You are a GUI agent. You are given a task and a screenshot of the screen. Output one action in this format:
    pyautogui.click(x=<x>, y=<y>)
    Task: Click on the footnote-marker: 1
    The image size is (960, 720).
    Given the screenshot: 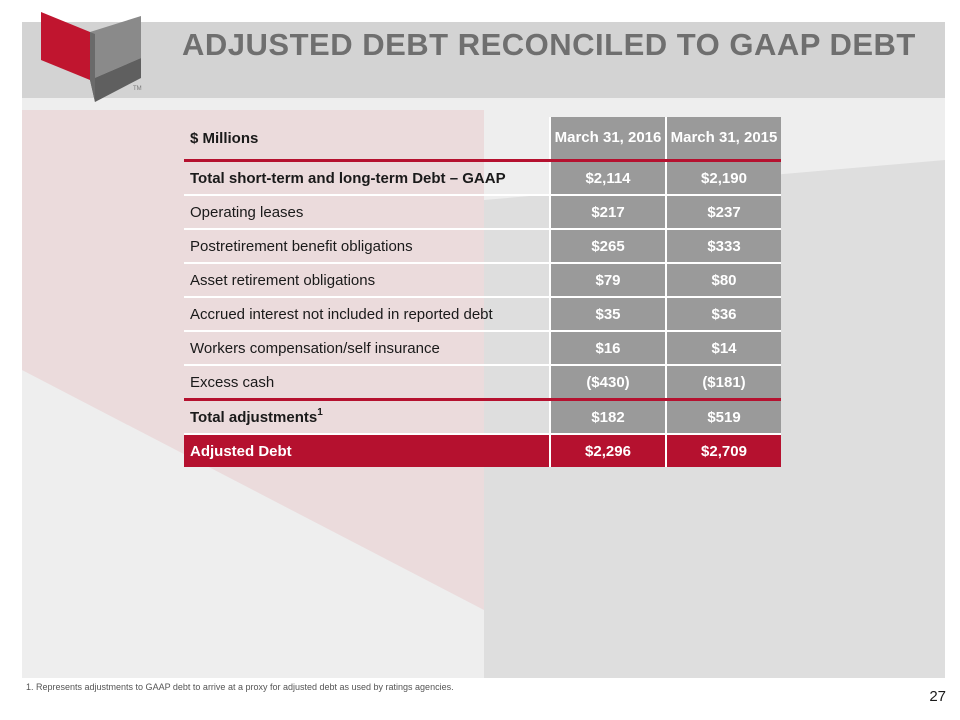 What is the action you would take?
    pyautogui.click(x=320, y=412)
    